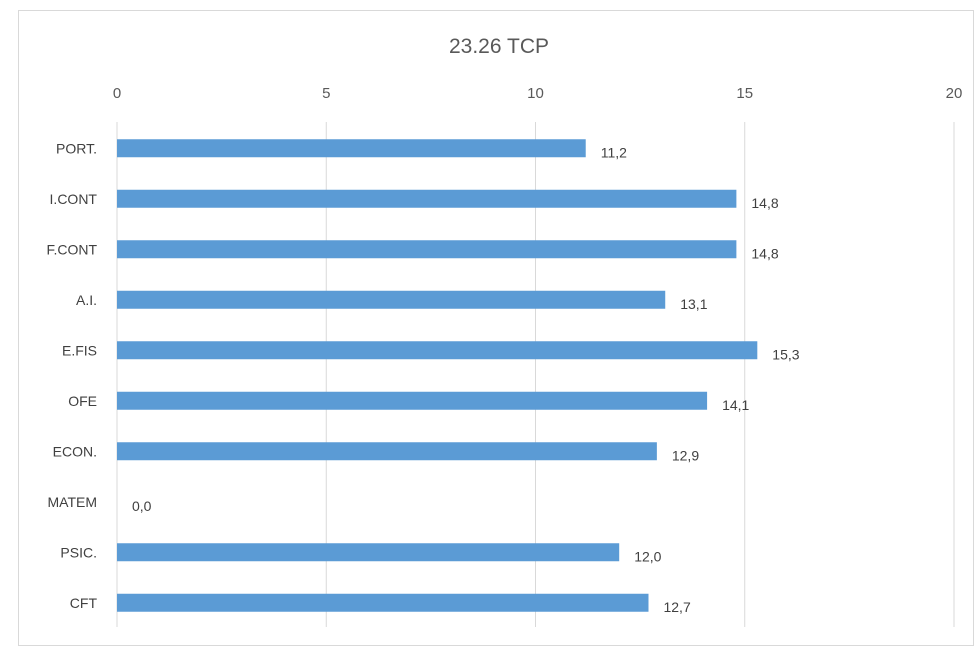 Image resolution: width=975 pixels, height=647 pixels. Describe the element at coordinates (78, 552) in the screenshot. I see `category-label: PSIC.` at that location.